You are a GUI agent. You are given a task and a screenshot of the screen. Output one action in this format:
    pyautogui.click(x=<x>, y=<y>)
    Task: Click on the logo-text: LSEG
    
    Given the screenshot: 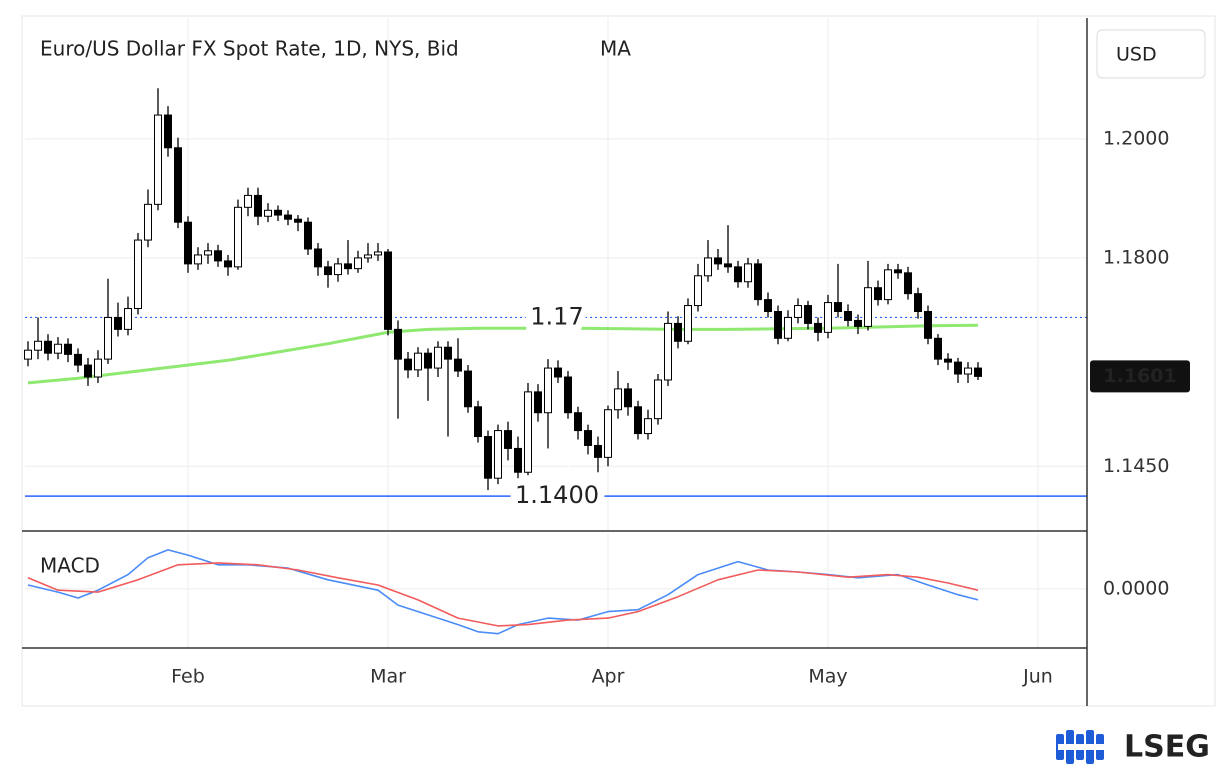 What is the action you would take?
    pyautogui.click(x=1167, y=747)
    